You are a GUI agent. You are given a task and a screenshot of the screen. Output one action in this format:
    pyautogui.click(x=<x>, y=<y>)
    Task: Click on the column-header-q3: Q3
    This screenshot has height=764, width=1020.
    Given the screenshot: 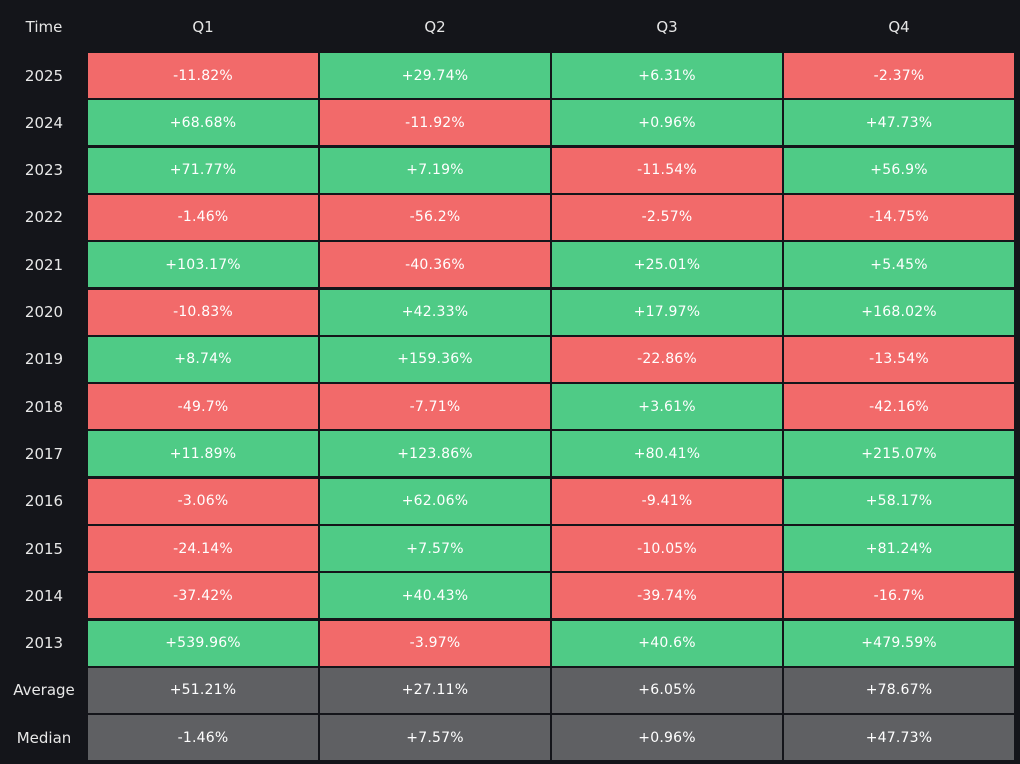 What is the action you would take?
    pyautogui.click(x=667, y=26)
    